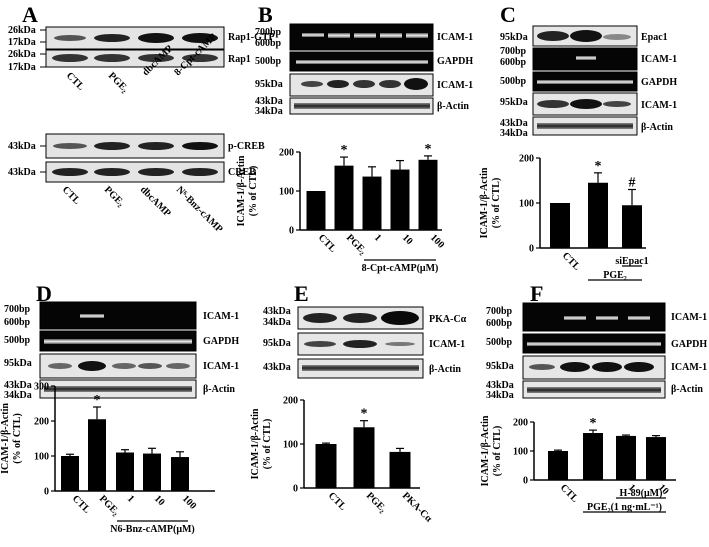  I want to click on lane-label: CTL, so click(71, 195).